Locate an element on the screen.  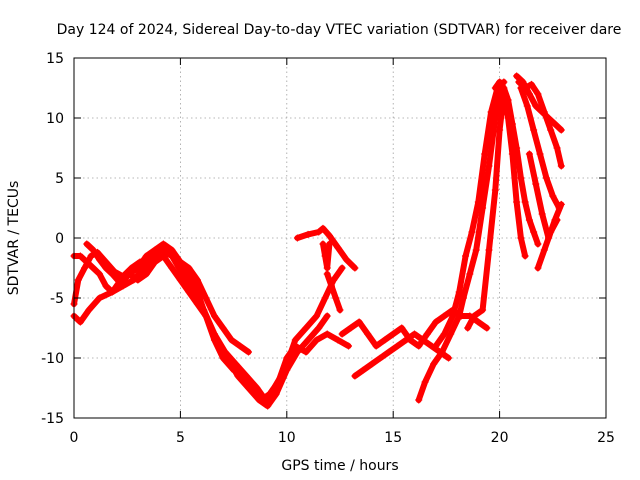
x-tick-label: 0 is located at coordinates (74, 438).